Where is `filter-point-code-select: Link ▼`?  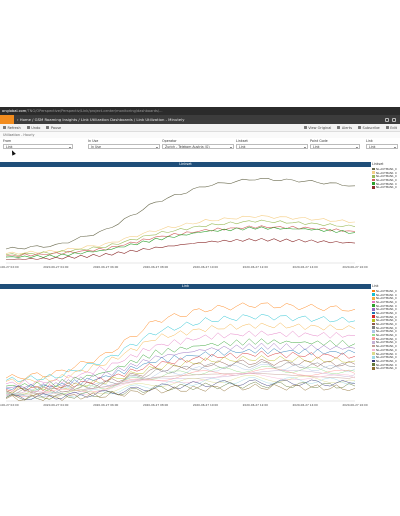
filter-point-code-select: Link ▼ is located at coordinates (335, 146).